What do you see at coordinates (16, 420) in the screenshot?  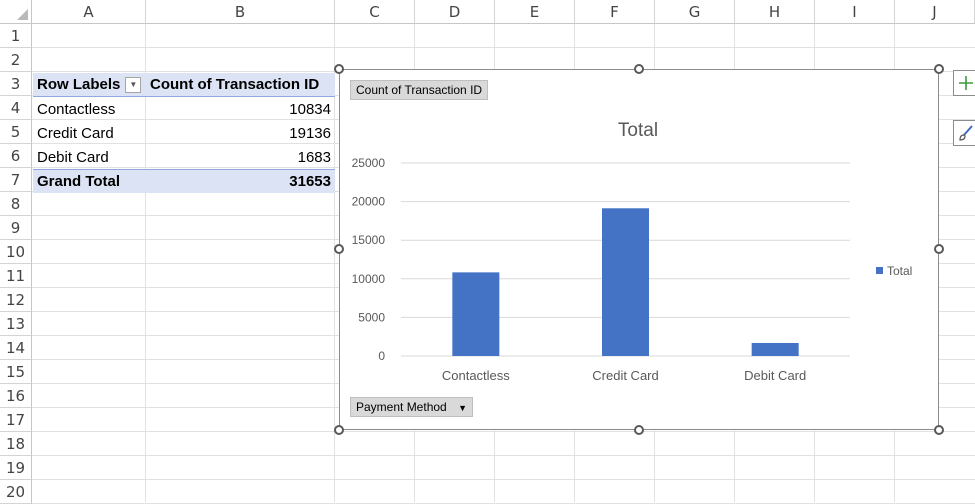 I see `row-header-17: 17` at bounding box center [16, 420].